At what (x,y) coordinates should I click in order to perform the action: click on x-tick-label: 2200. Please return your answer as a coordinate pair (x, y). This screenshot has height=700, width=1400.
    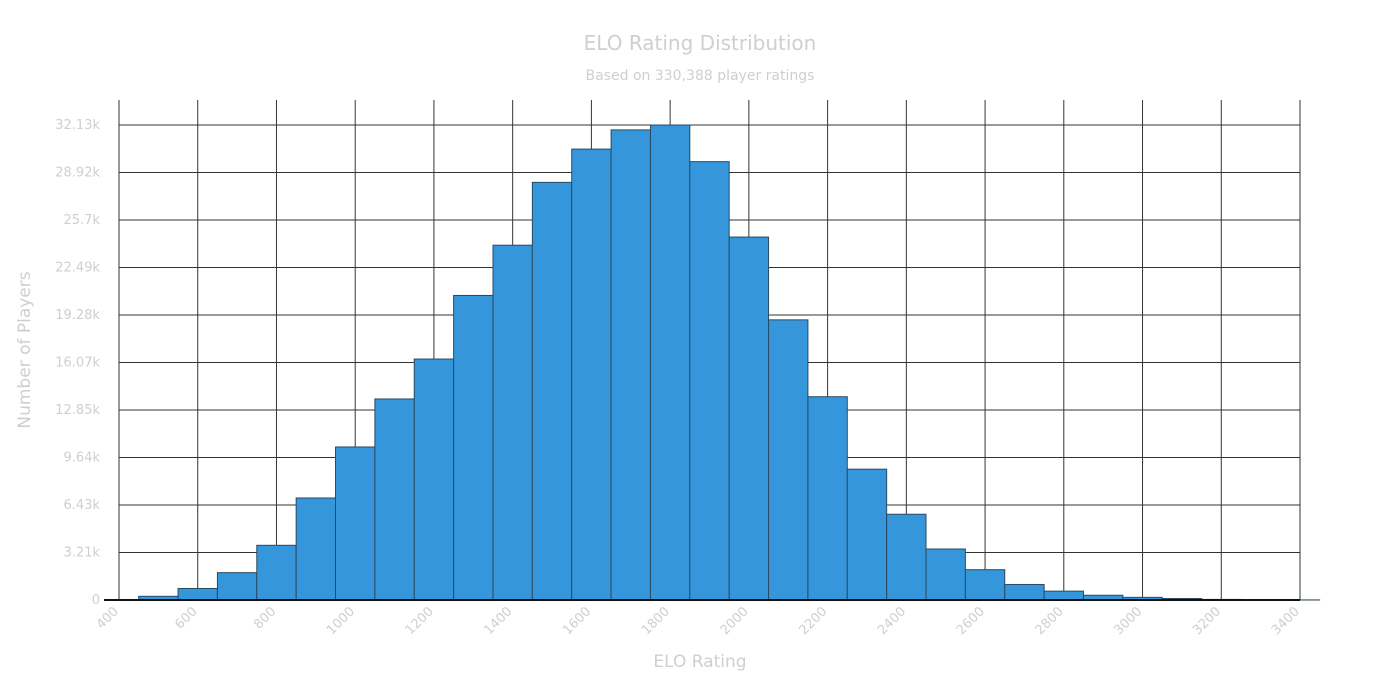
    Looking at the image, I should click on (813, 621).